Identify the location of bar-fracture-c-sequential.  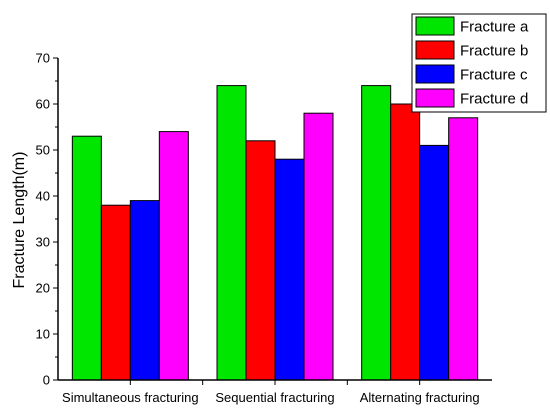
(289, 269).